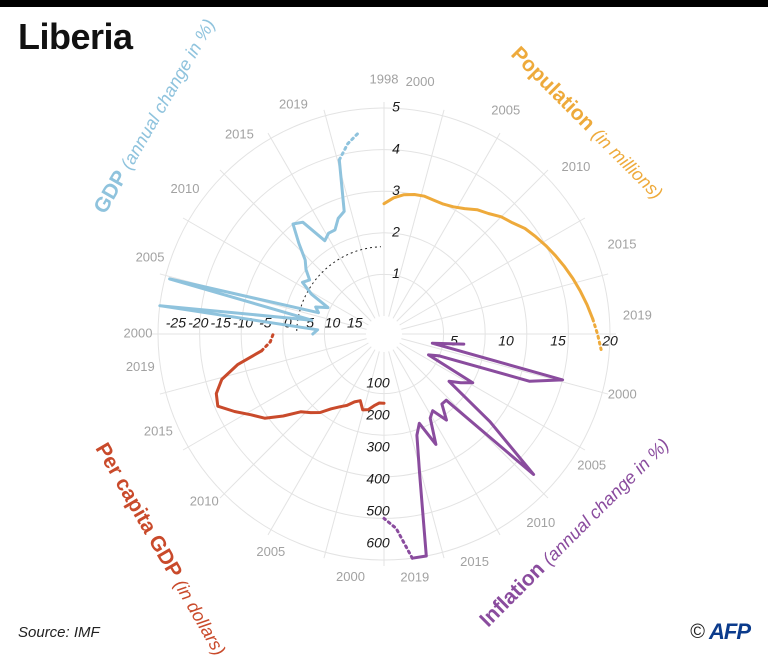 The image size is (768, 656). Describe the element at coordinates (378, 479) in the screenshot. I see `tick-label: 400` at that location.